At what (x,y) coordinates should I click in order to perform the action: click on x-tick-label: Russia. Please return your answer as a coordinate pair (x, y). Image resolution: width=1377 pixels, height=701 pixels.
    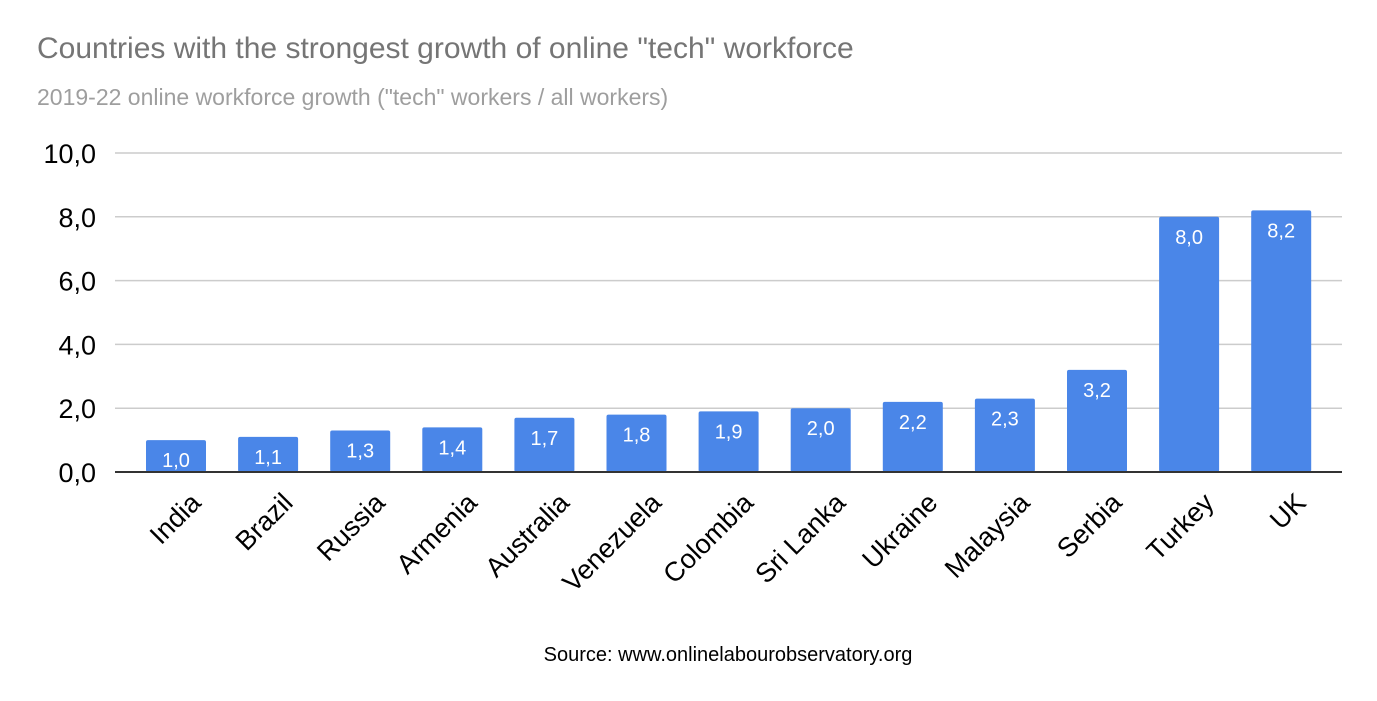
    Looking at the image, I should click on (351, 527).